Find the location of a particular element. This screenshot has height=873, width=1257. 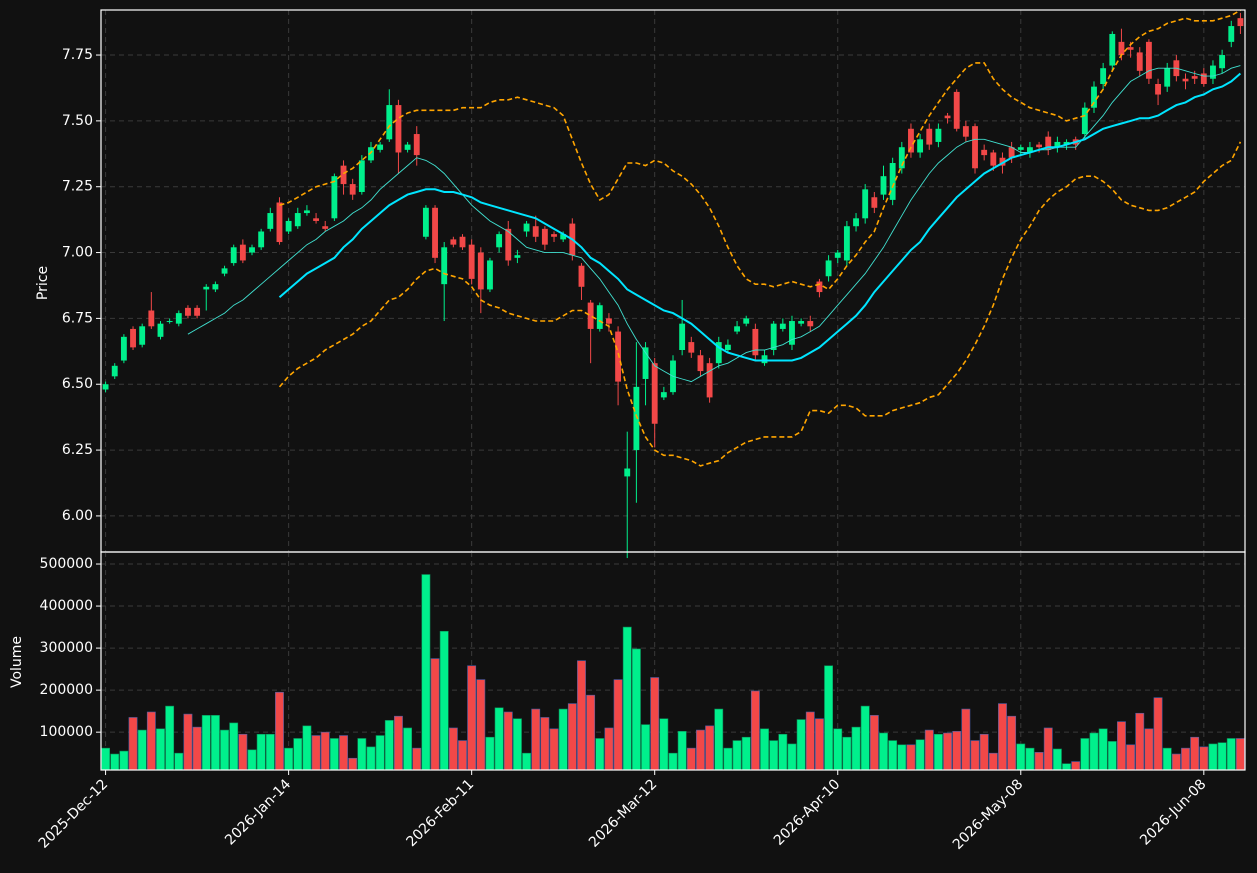

y-tick-label: 400000 is located at coordinates (66, 606).